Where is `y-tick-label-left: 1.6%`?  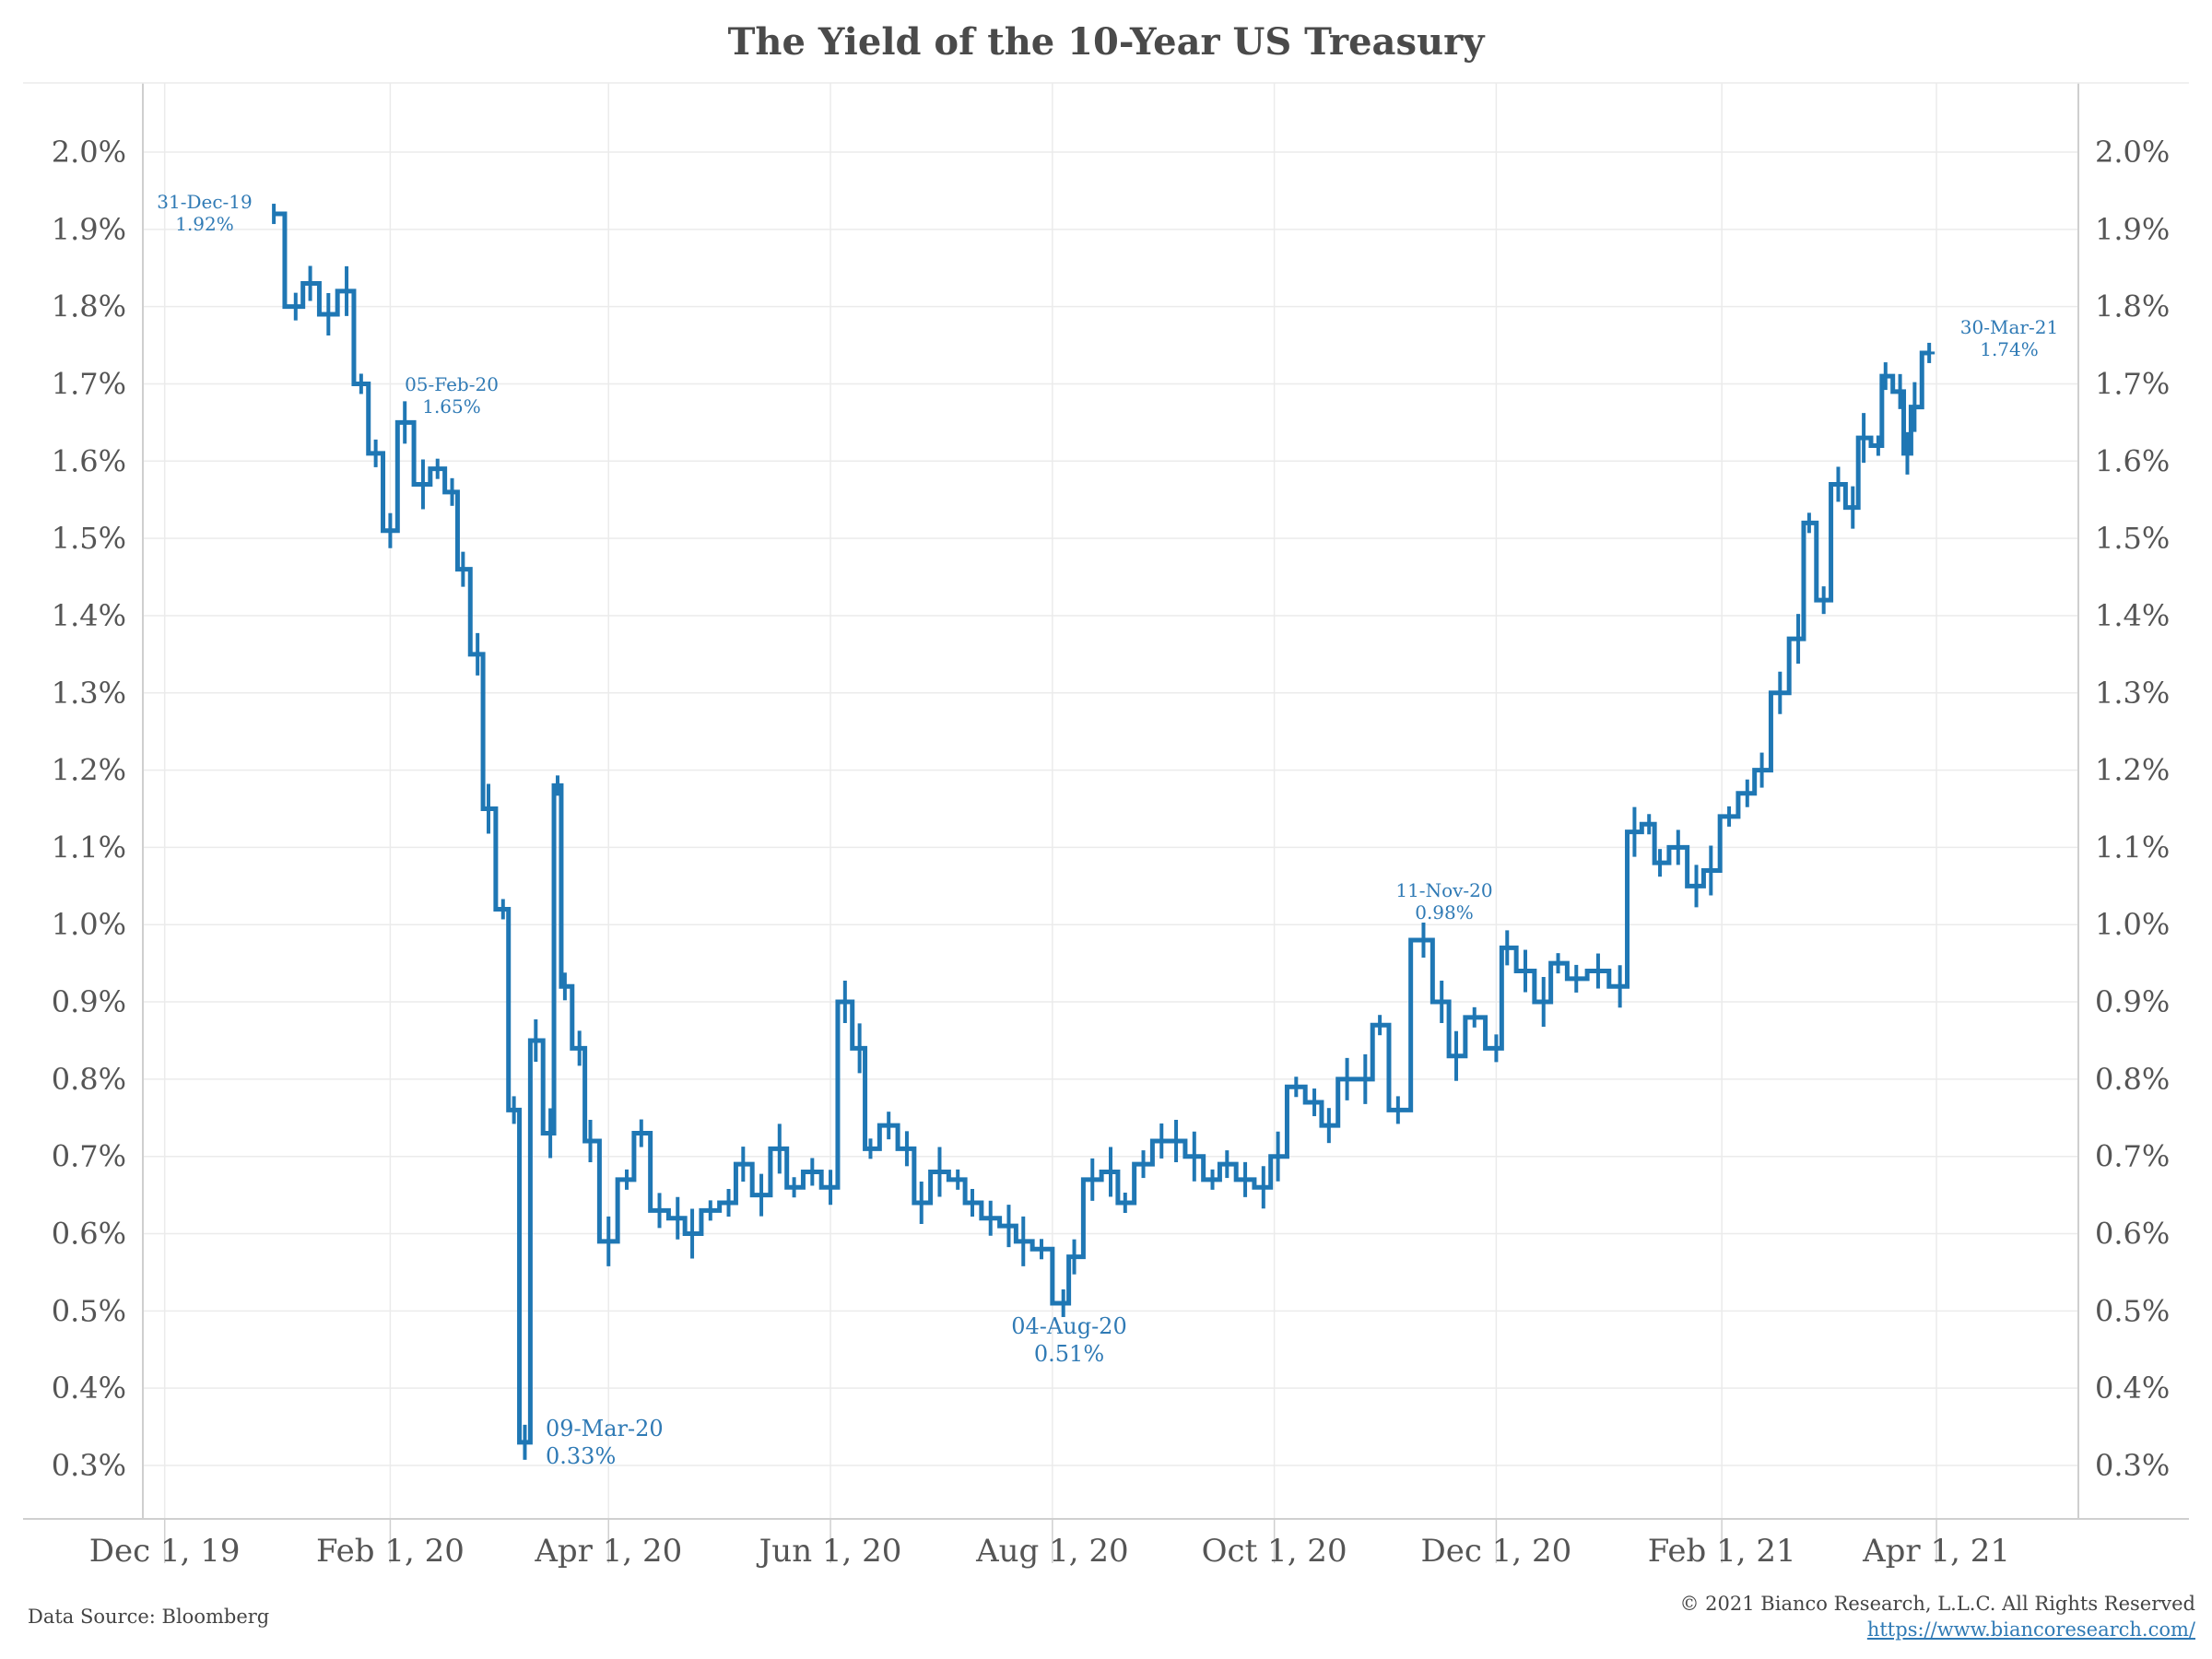
y-tick-label-left: 1.6% is located at coordinates (89, 460).